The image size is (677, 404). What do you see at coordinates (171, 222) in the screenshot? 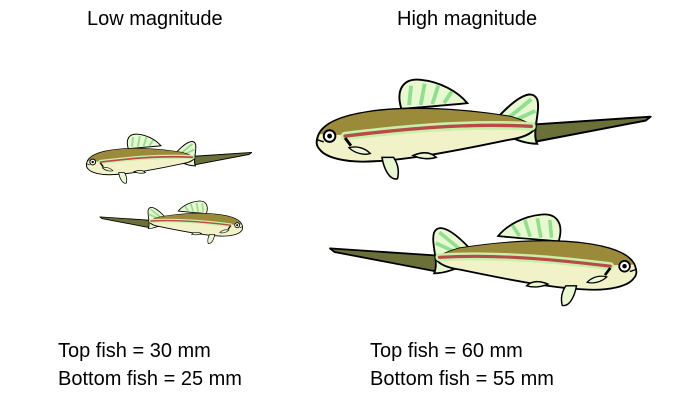
I see `low-bottom-fish` at bounding box center [171, 222].